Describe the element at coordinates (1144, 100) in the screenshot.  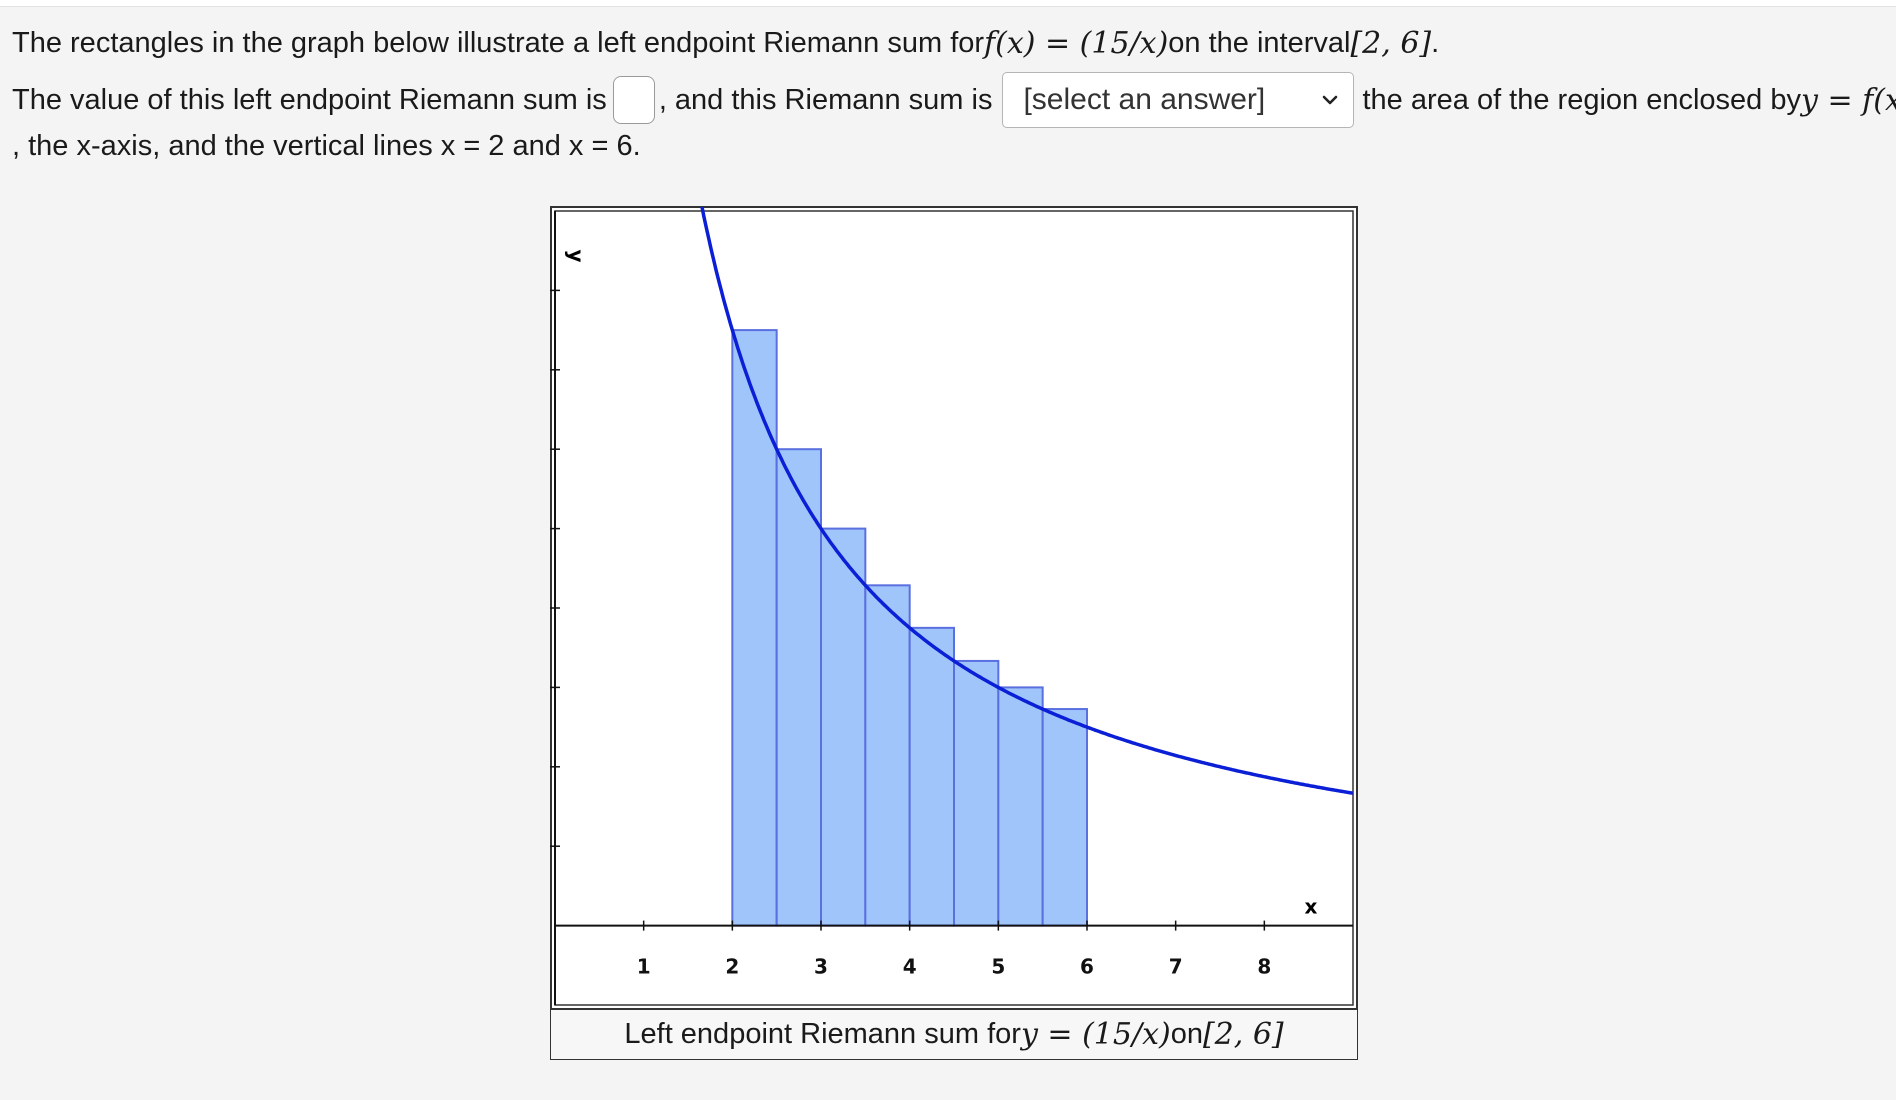
I see `comparison-select-value: [select an answer]` at that location.